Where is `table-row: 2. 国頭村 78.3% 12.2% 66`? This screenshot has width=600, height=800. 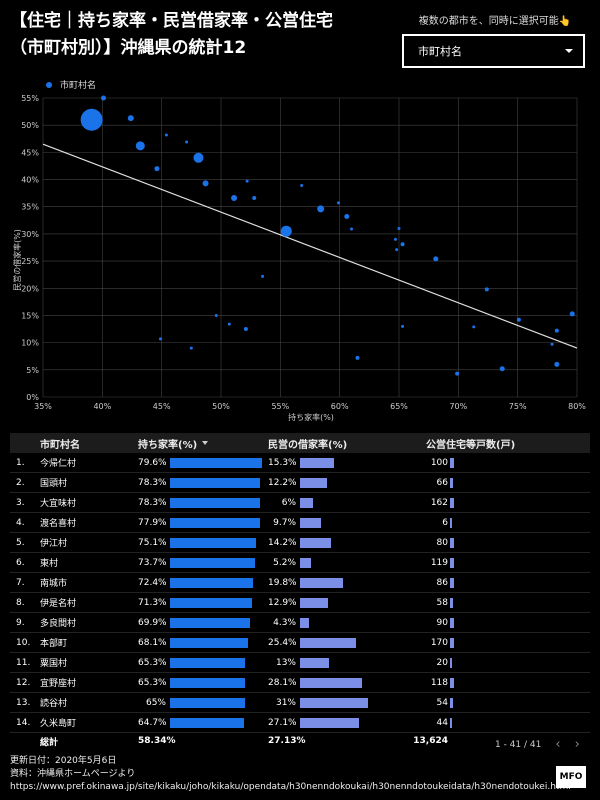 table-row: 2. 国頭村 78.3% 12.2% 66 is located at coordinates (300, 483).